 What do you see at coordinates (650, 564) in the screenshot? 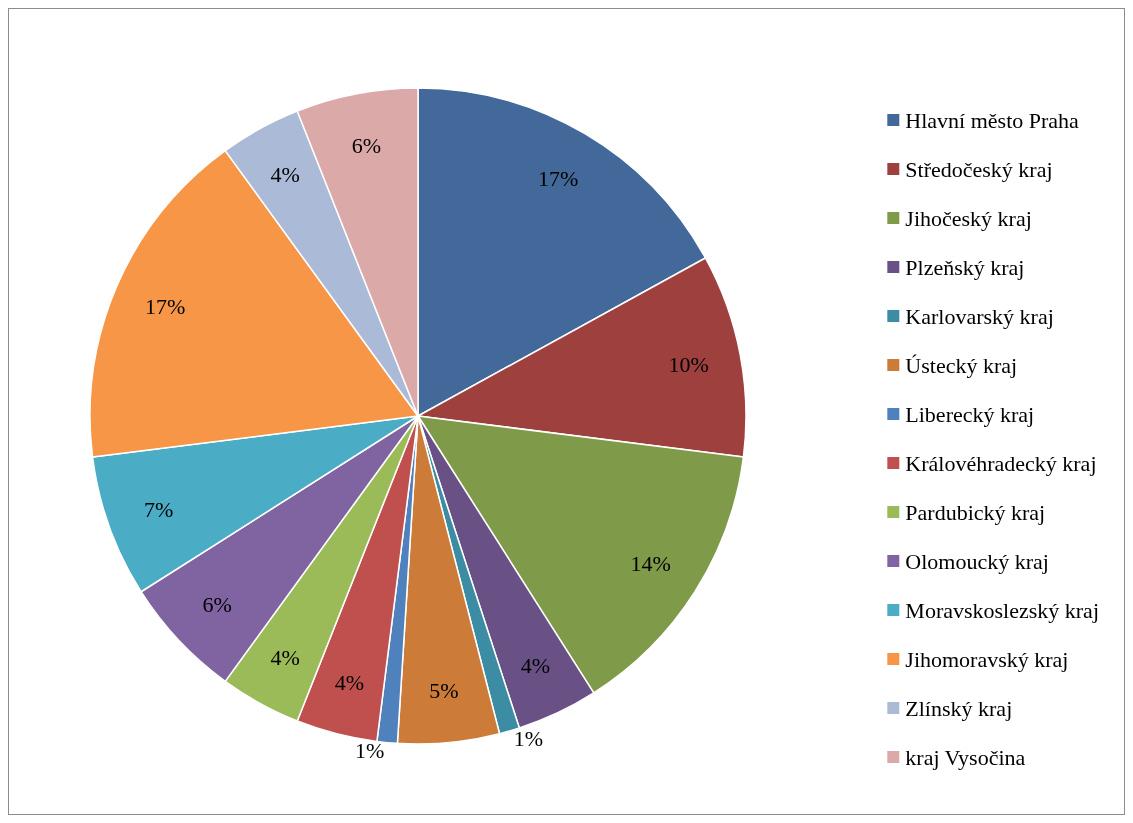
I see `data-label: 14%` at bounding box center [650, 564].